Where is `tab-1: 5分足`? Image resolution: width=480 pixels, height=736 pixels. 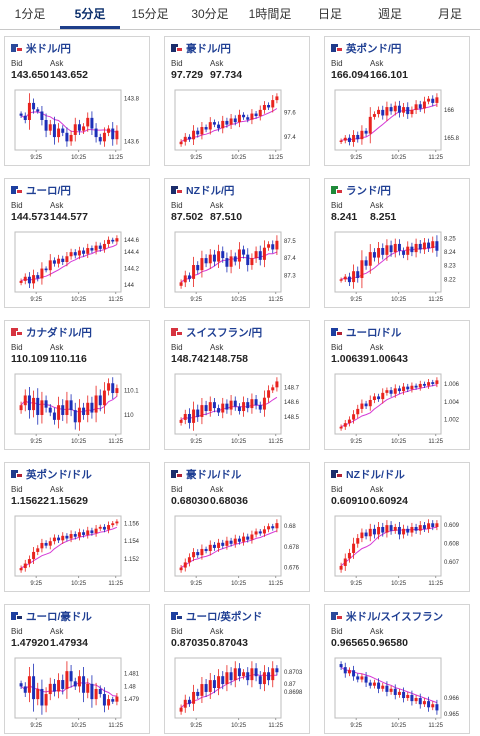
tab-1: 5分足 is located at coordinates (90, 14).